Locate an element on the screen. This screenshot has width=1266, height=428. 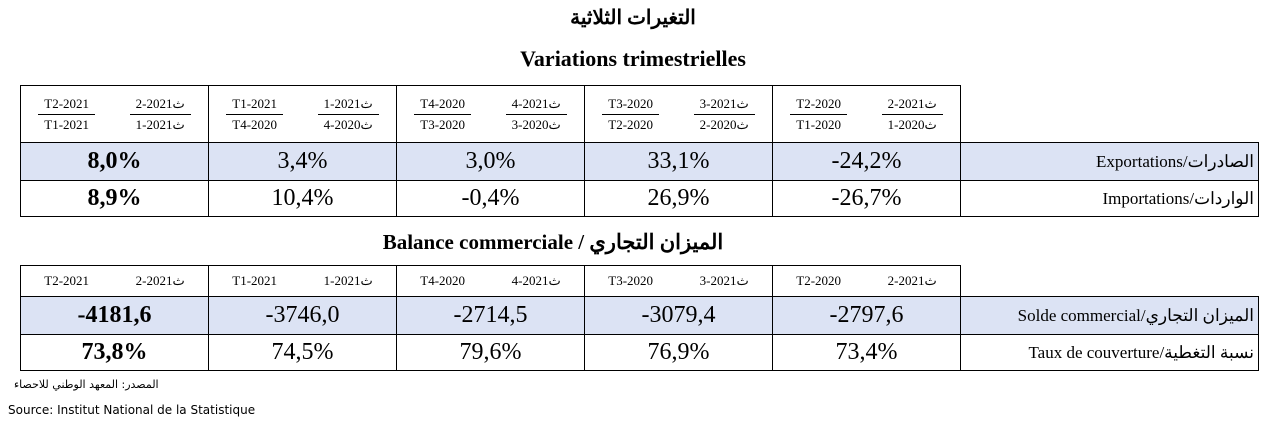
period-fraction: T2-2020 T1-2020 is located at coordinates (819, 114).